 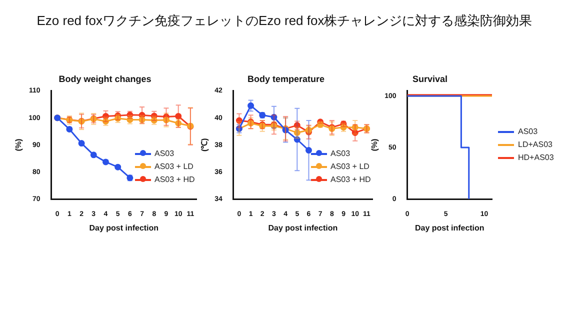 I want to click on text: Ezo red foxワクチン免疫フェレットのEzo red fox株チャレンジに対する感染防御効果, so click(x=285, y=21).